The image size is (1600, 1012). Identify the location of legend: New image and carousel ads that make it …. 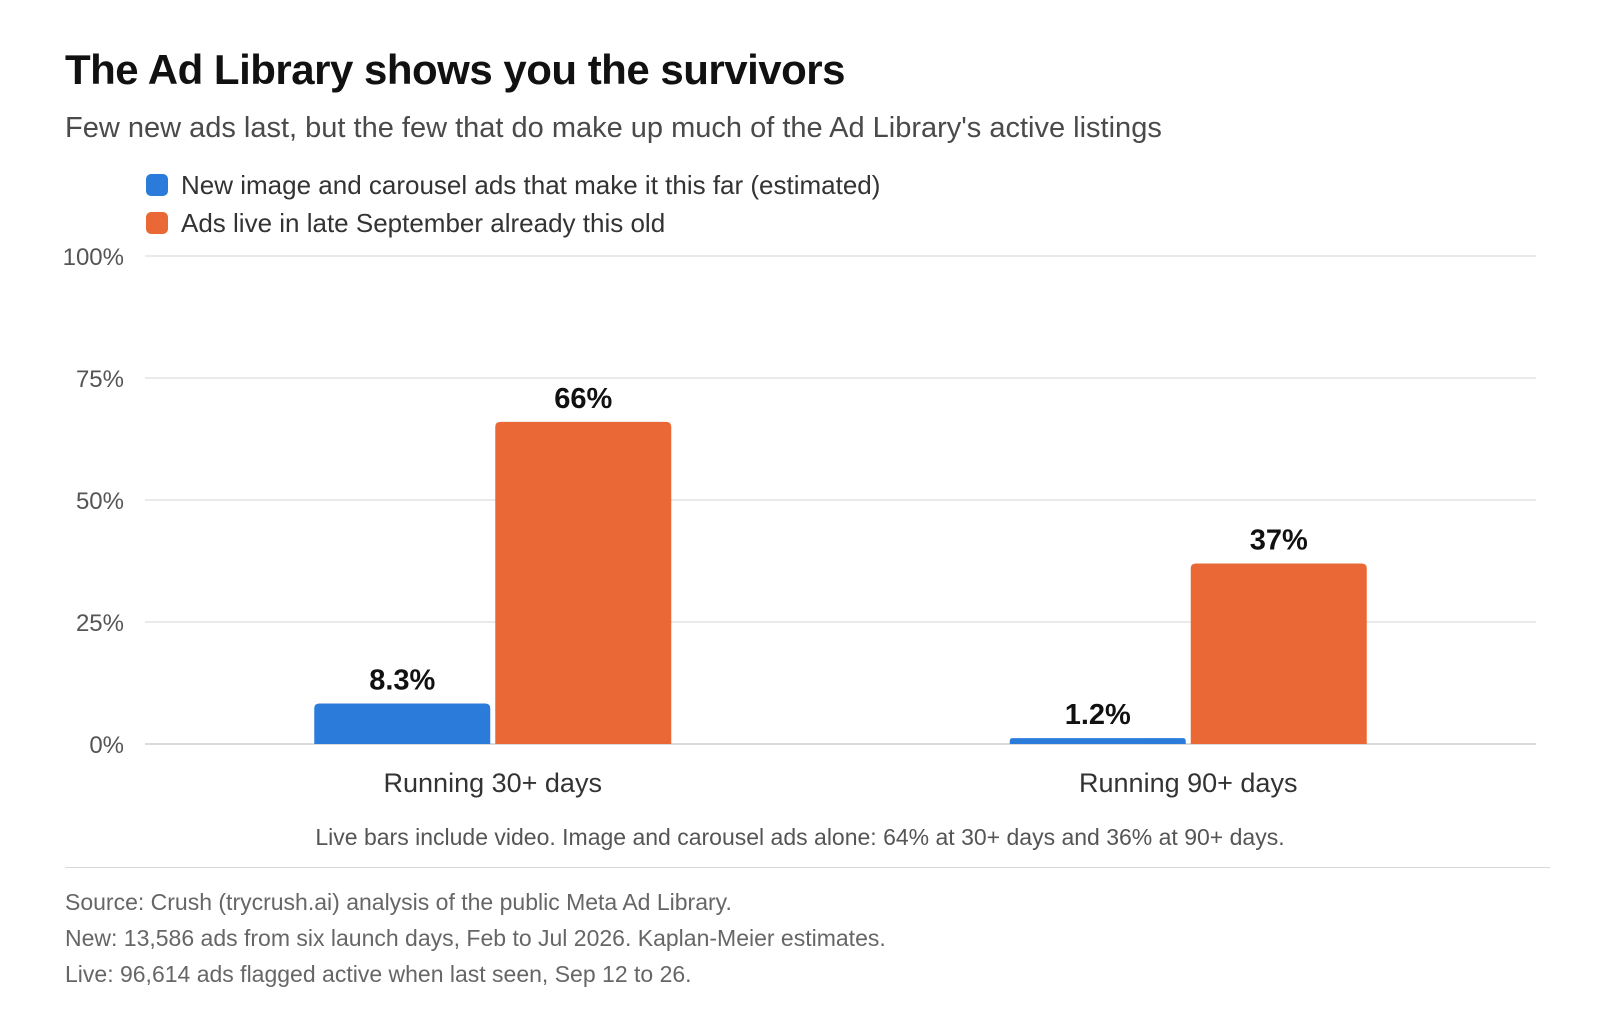
(513, 204).